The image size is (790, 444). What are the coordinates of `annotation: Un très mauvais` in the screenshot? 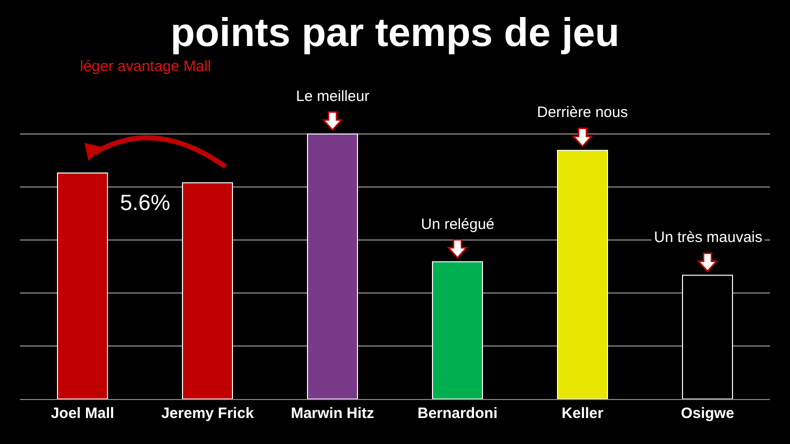 It's located at (708, 237).